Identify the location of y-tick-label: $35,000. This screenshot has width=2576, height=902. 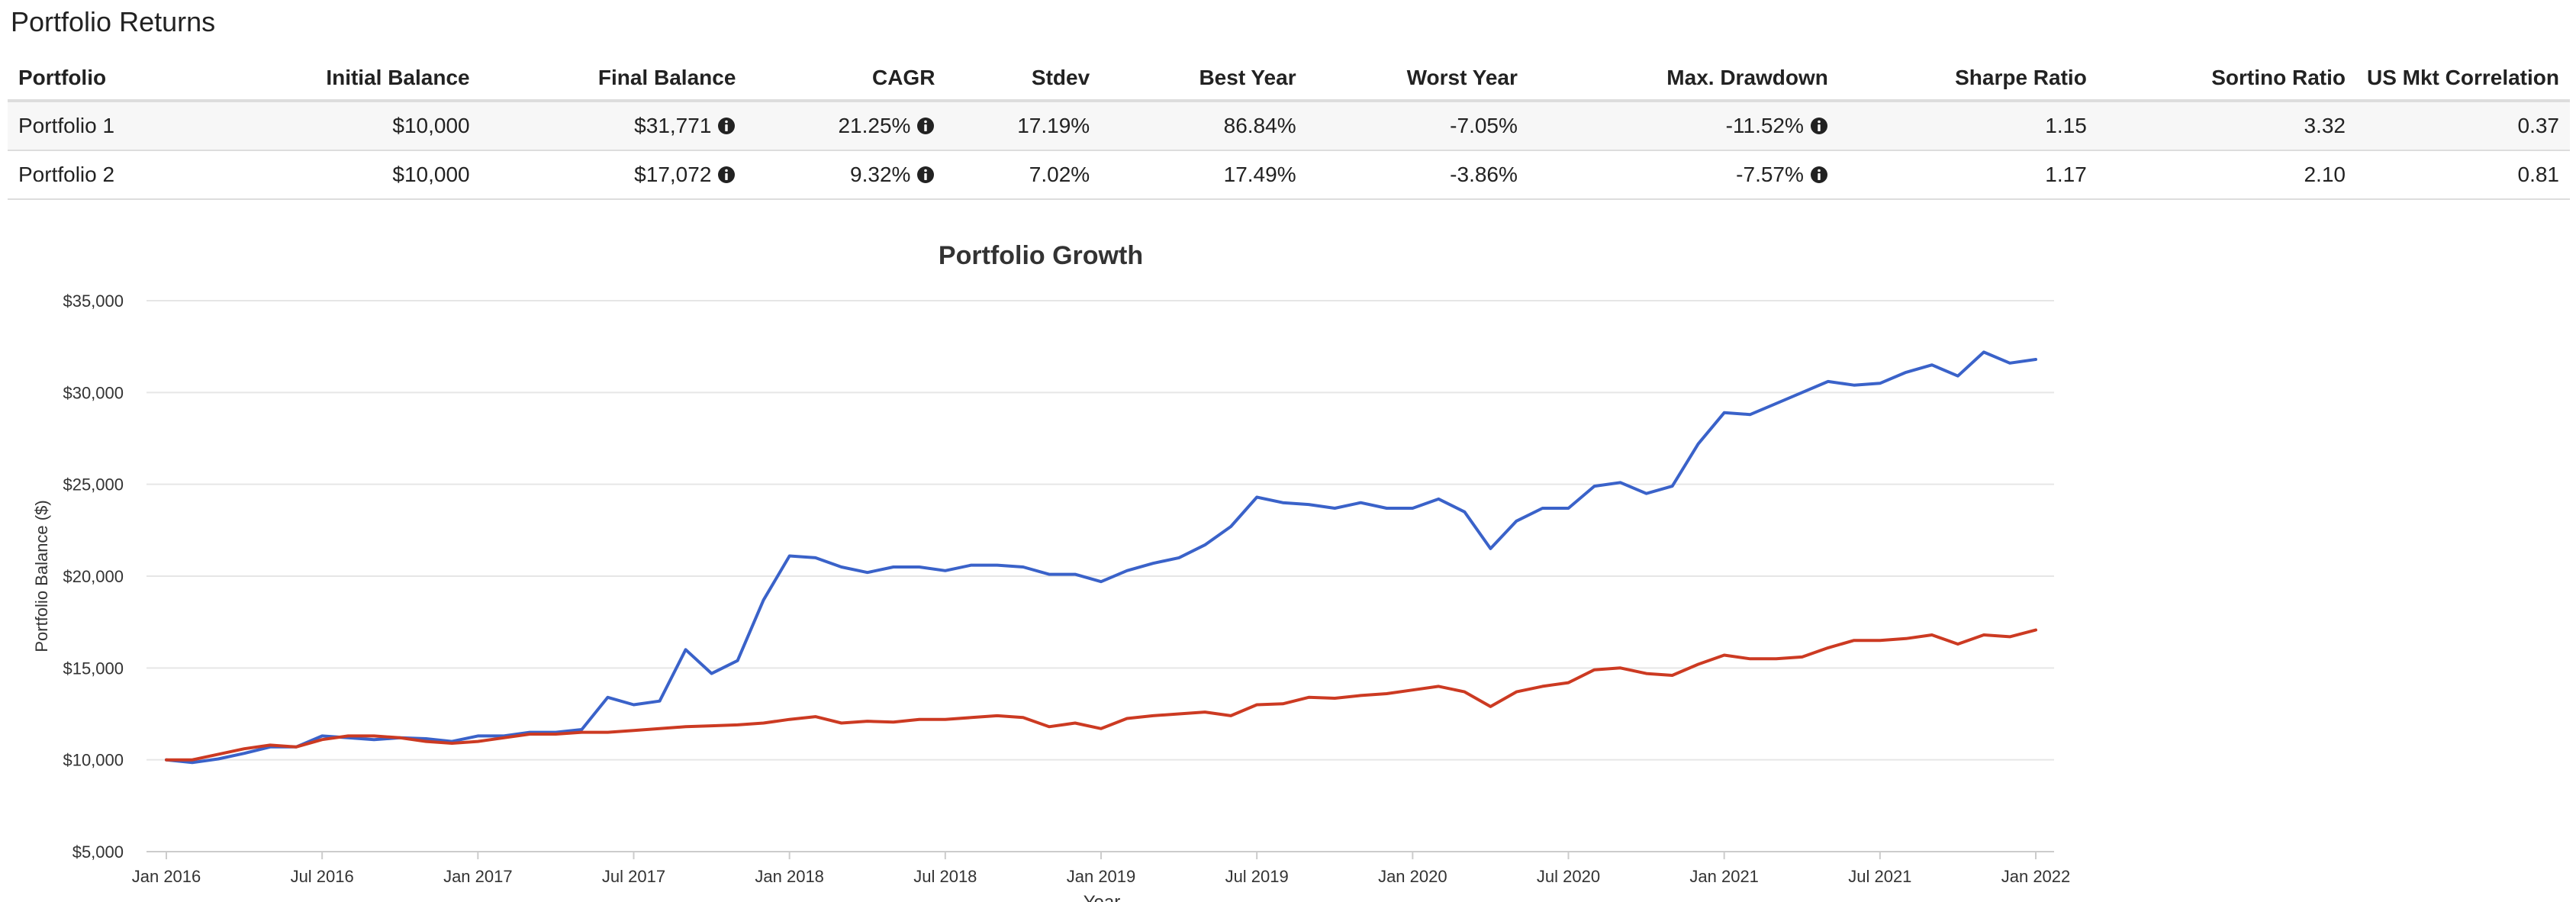
(93, 301).